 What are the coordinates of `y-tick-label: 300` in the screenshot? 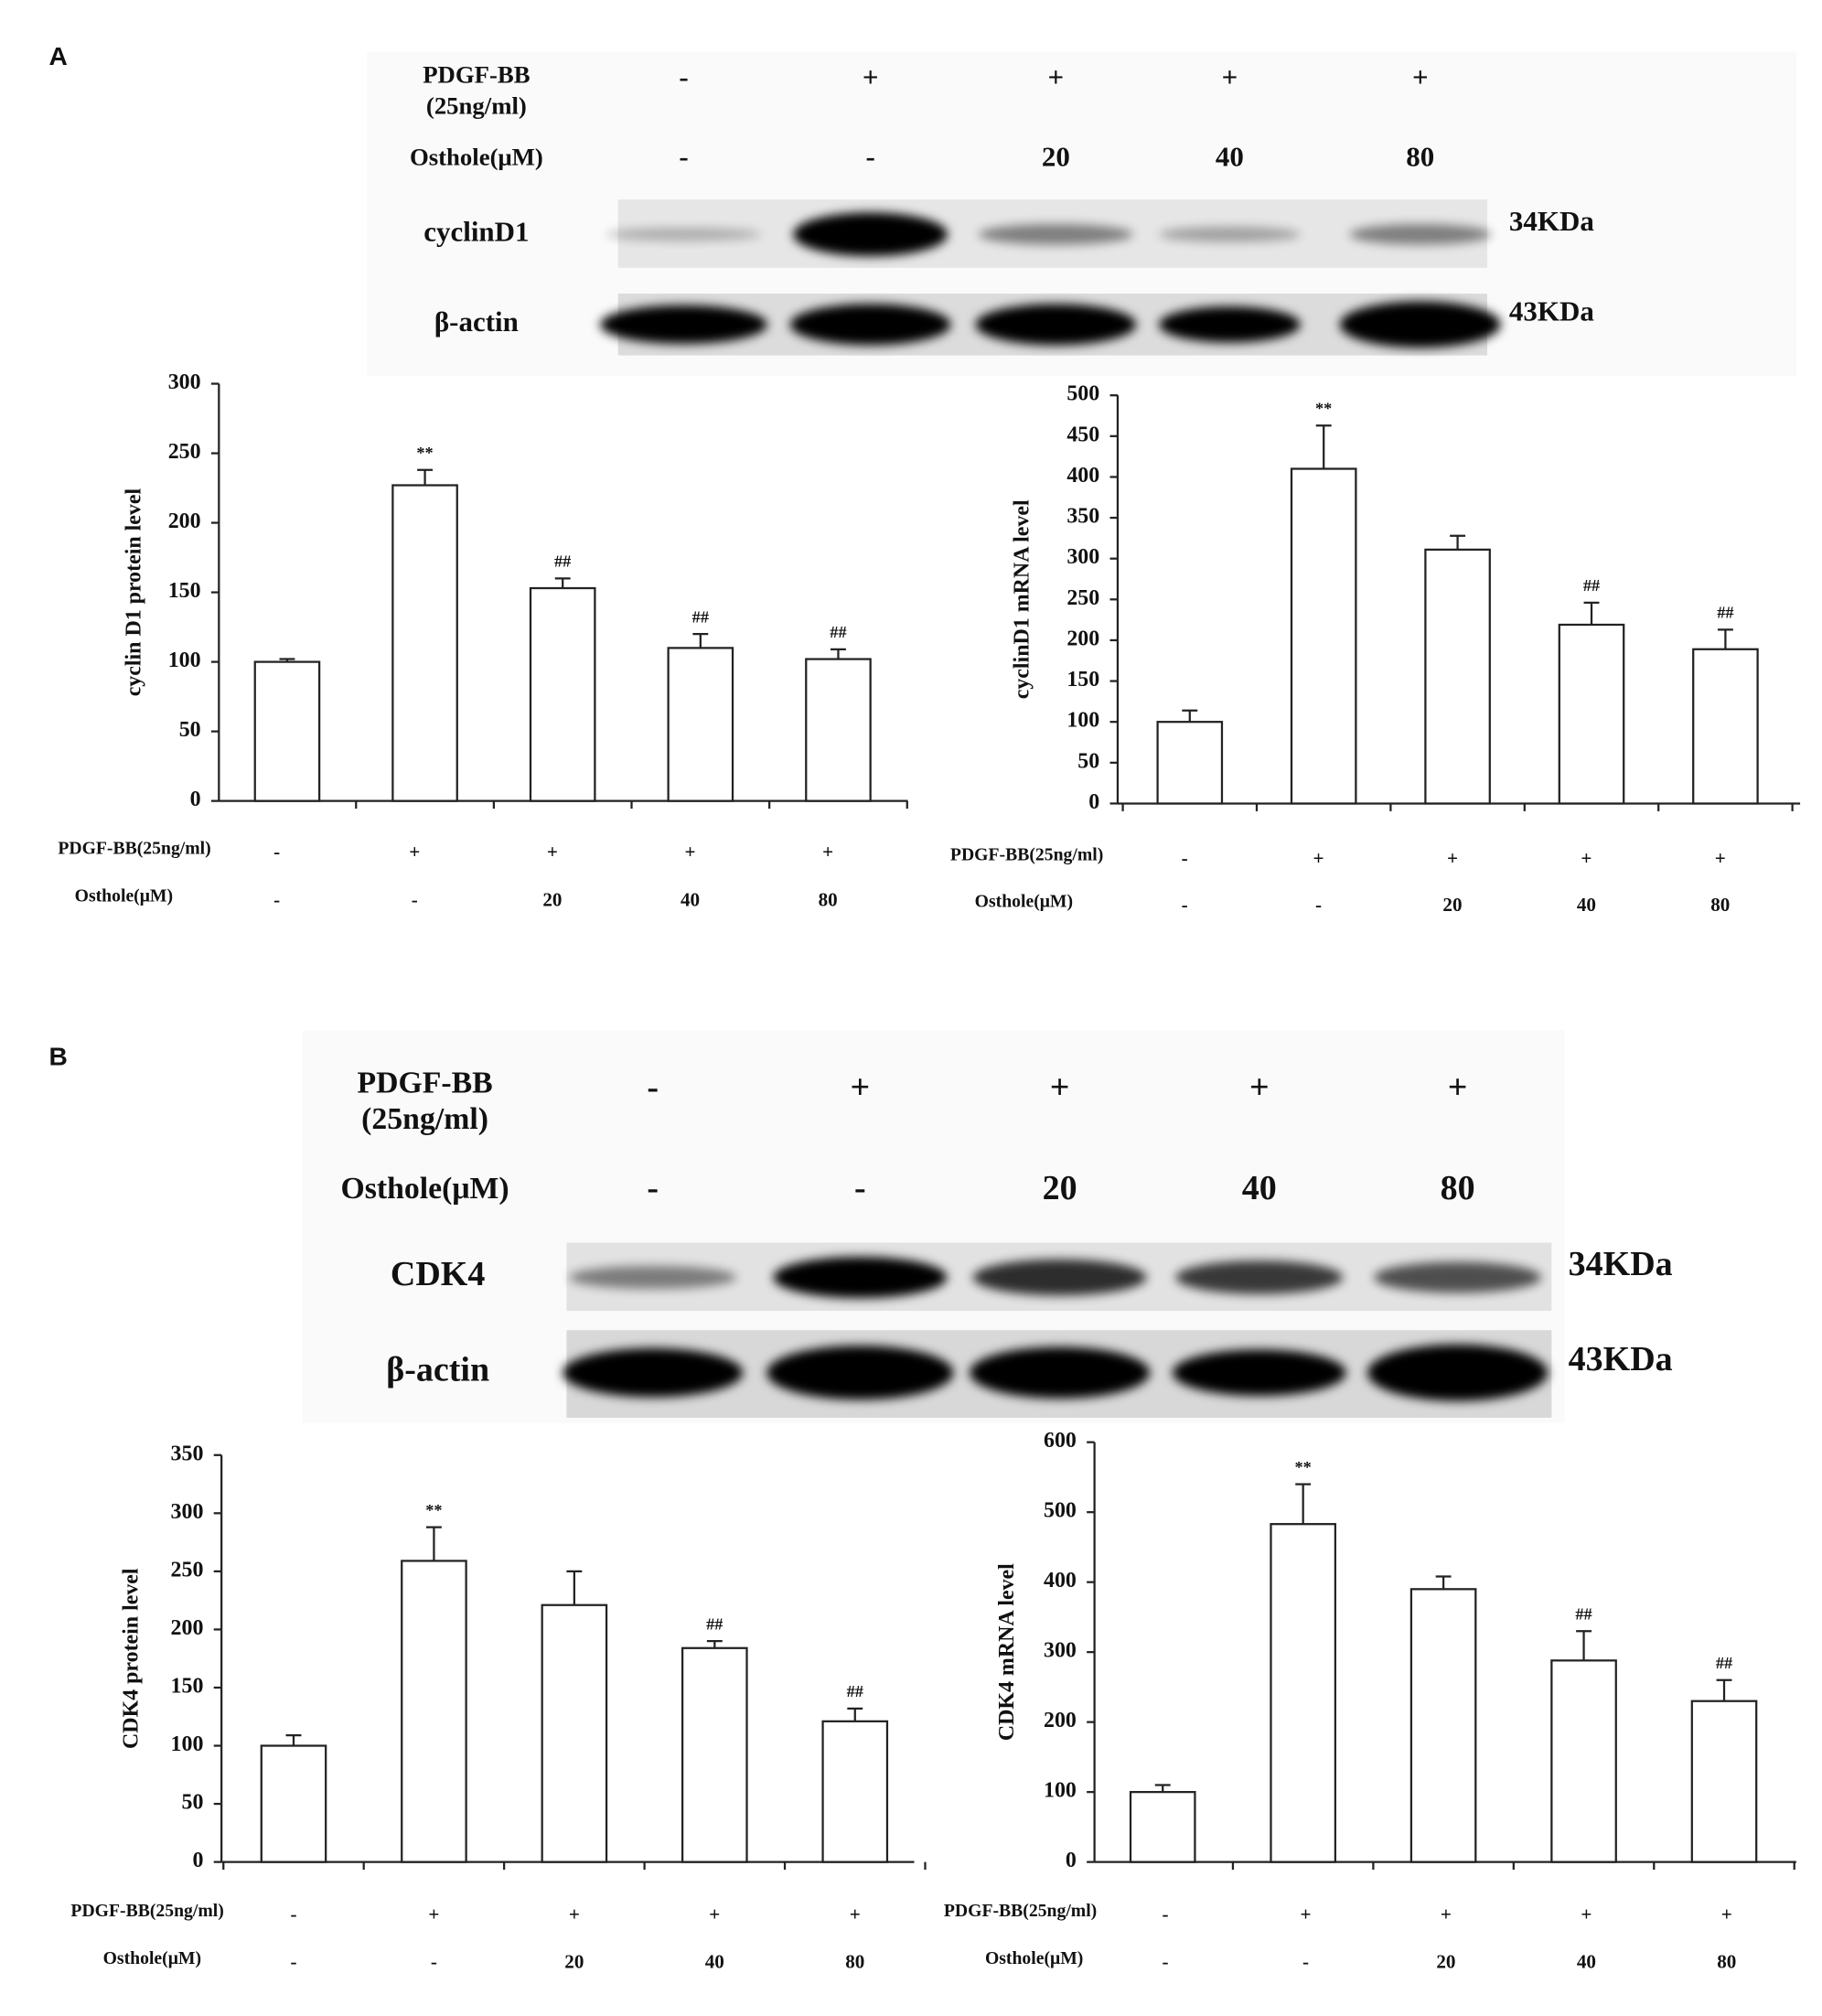 It's located at (184, 382).